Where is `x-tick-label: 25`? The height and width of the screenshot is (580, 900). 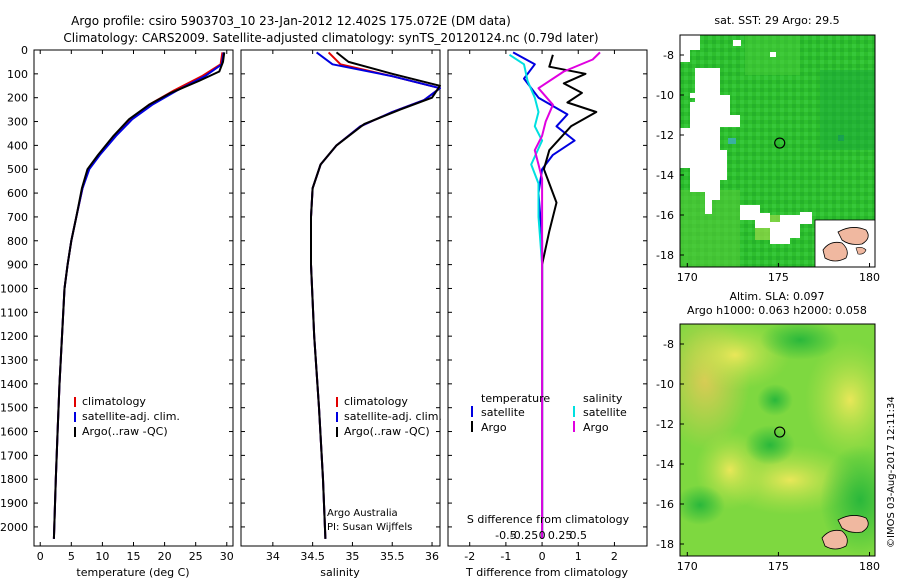
x-tick-label: 25 is located at coordinates (196, 556).